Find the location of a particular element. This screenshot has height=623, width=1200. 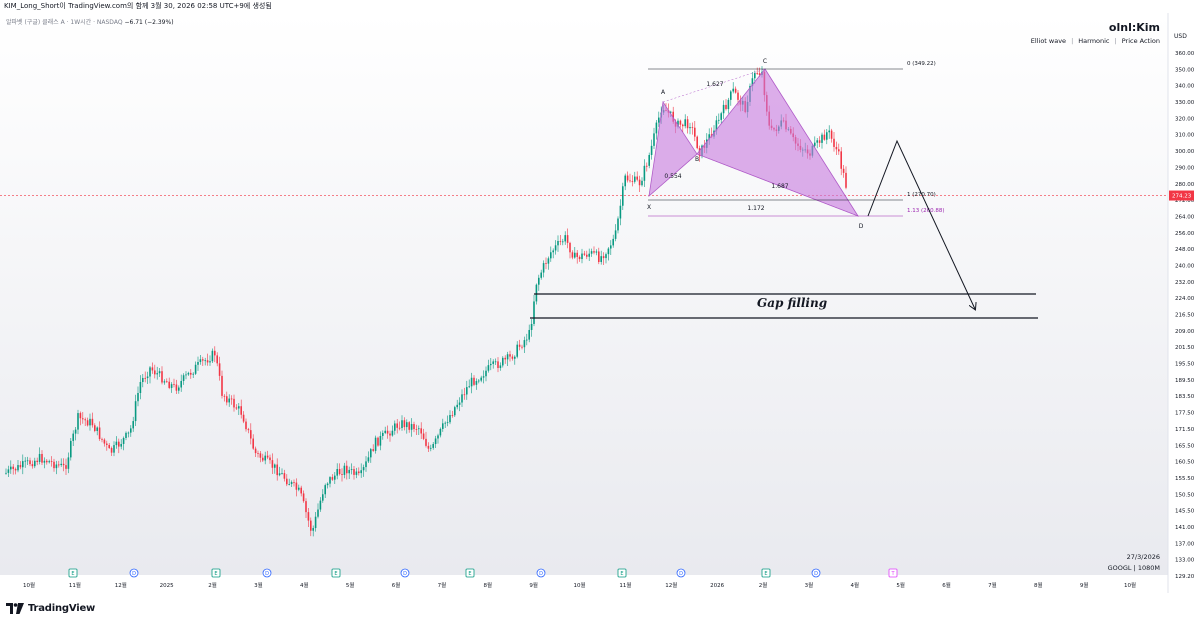

price-tick-label: 177.50 is located at coordinates (1185, 414).